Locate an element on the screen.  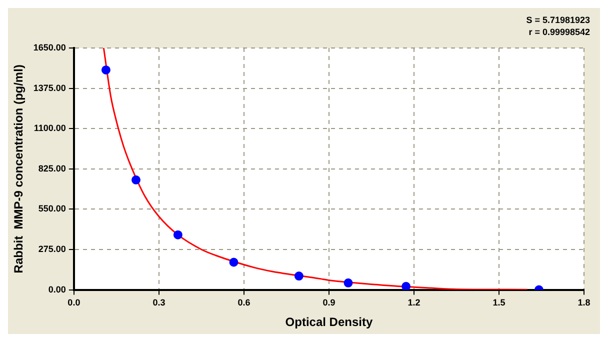
x-tick-label: 0.3 is located at coordinates (159, 303).